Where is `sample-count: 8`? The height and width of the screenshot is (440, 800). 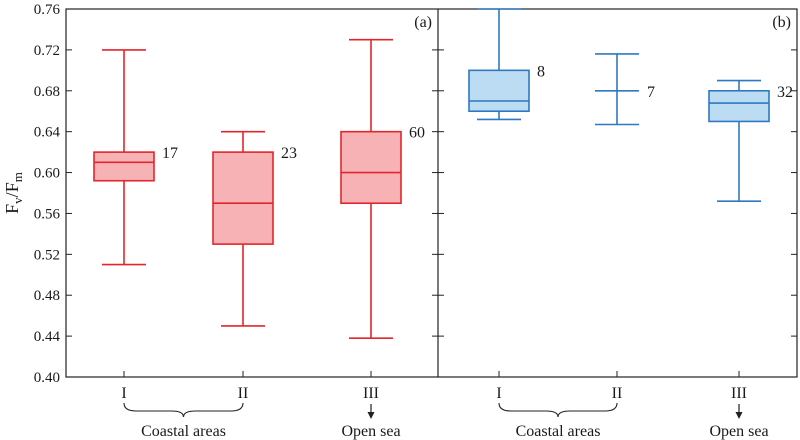
sample-count: 8 is located at coordinates (541, 71).